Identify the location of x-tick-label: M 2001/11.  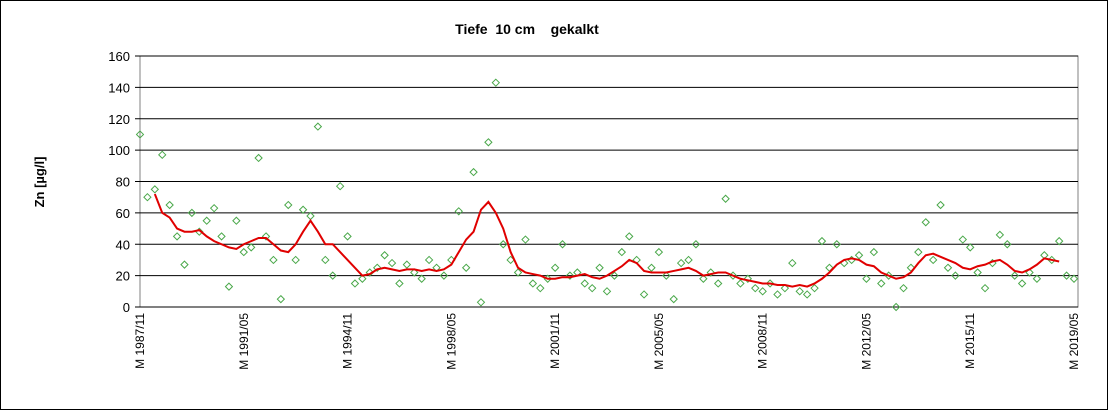
(555, 341).